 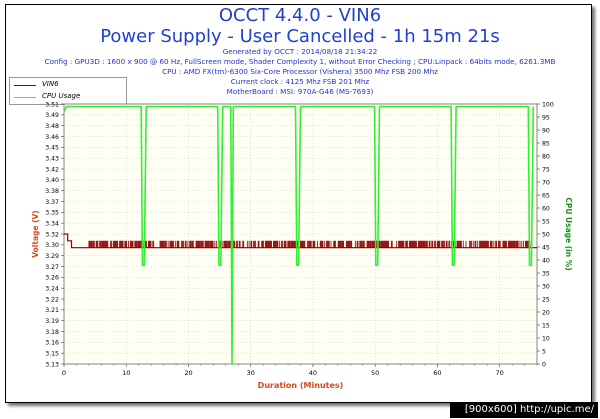 What do you see at coordinates (300, 15) in the screenshot?
I see `chart-title: OCCT 4.4.0 - VIN6` at bounding box center [300, 15].